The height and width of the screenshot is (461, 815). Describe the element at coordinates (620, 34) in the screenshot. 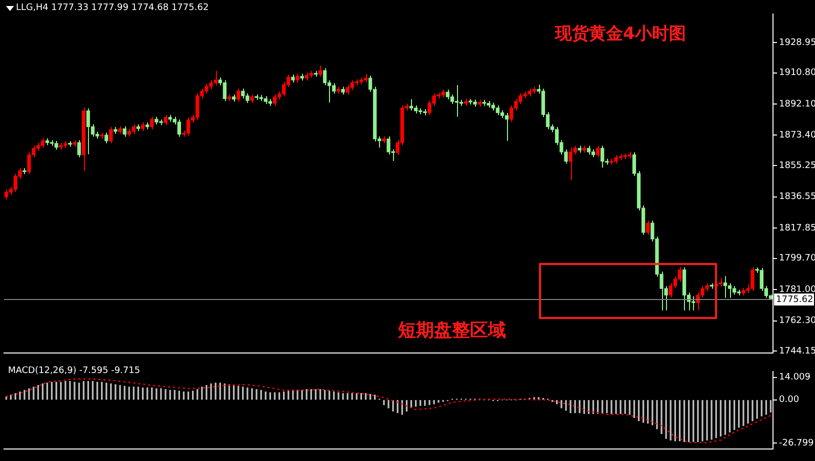

I see `text: 现货黄金4小时图` at that location.